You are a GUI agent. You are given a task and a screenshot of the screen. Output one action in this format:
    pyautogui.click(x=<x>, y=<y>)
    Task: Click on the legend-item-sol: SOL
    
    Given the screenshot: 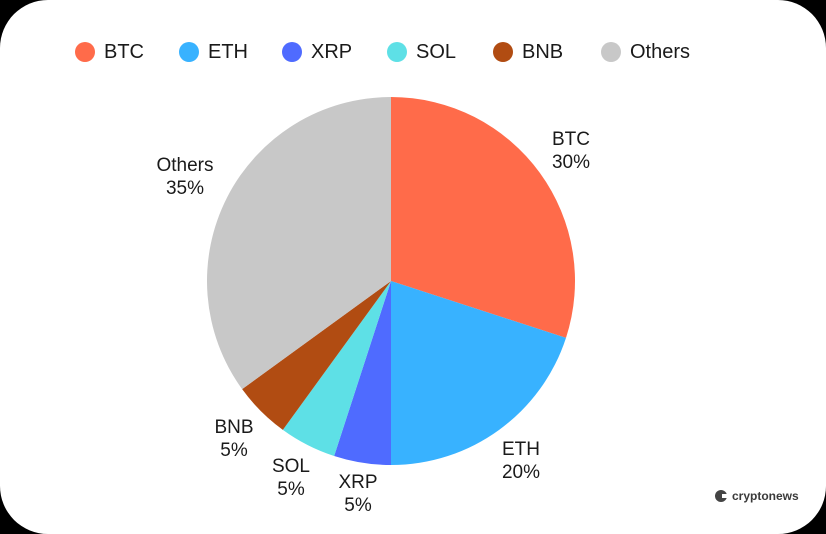 What is the action you would take?
    pyautogui.click(x=421, y=52)
    